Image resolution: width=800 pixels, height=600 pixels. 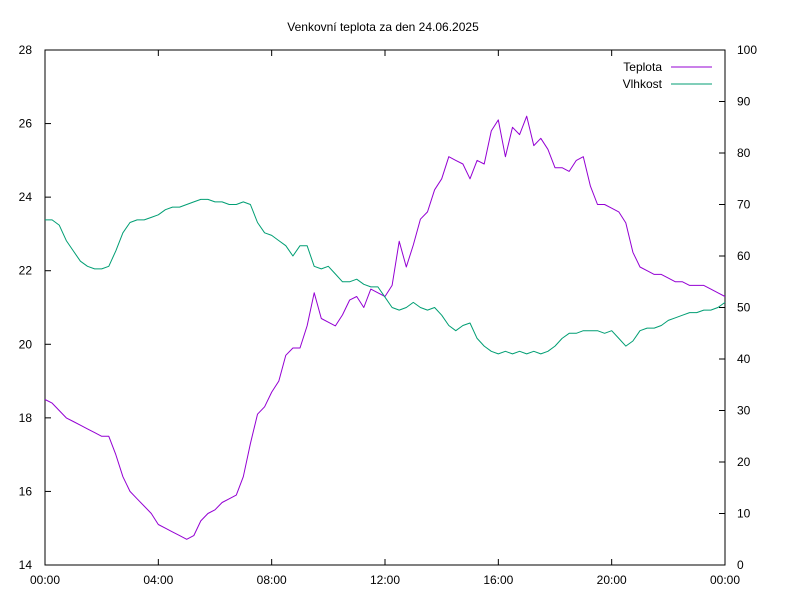 What do you see at coordinates (642, 67) in the screenshot?
I see `legend-label-teplota: Teplota` at bounding box center [642, 67].